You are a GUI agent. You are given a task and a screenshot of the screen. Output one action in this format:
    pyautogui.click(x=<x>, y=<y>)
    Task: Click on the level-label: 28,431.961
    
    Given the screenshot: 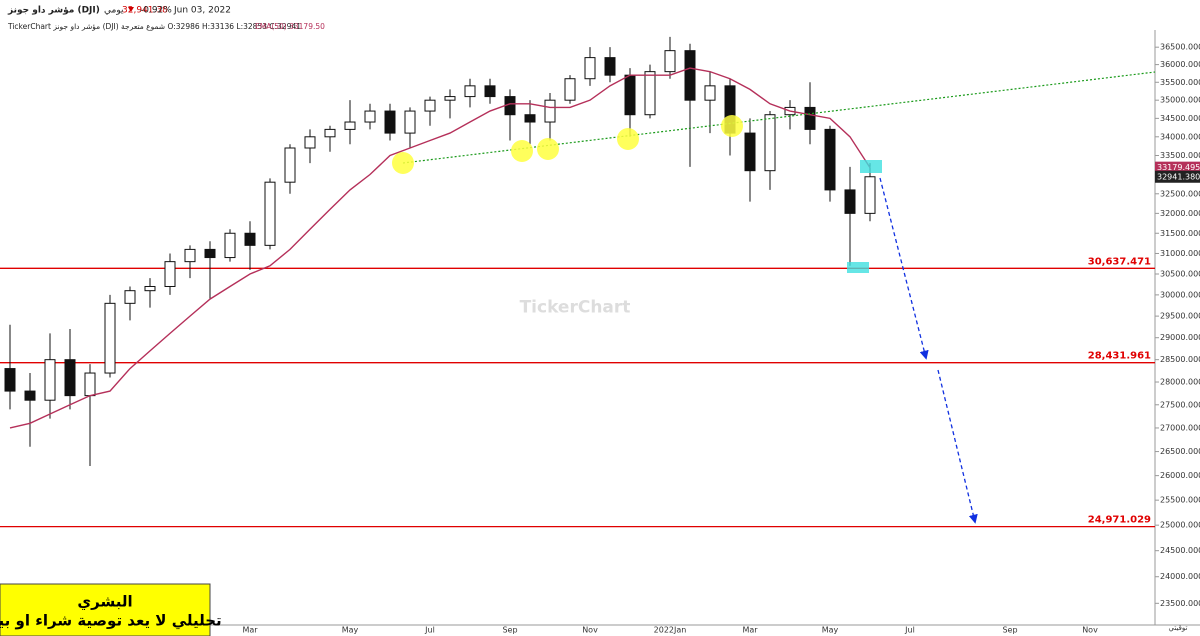 What is the action you would take?
    pyautogui.click(x=1119, y=356)
    